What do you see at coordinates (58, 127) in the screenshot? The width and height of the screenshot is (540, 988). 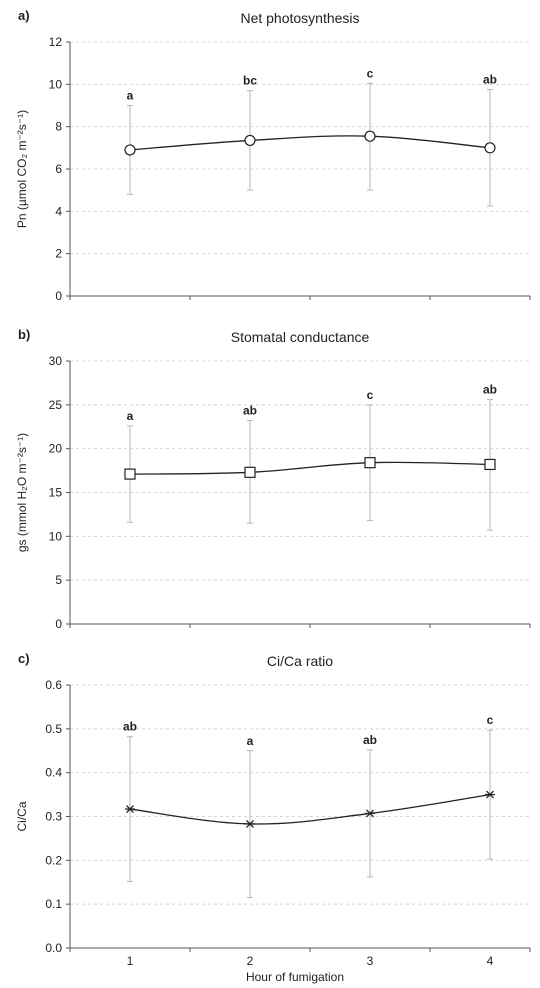 I see `y-tick-label: 8` at bounding box center [58, 127].